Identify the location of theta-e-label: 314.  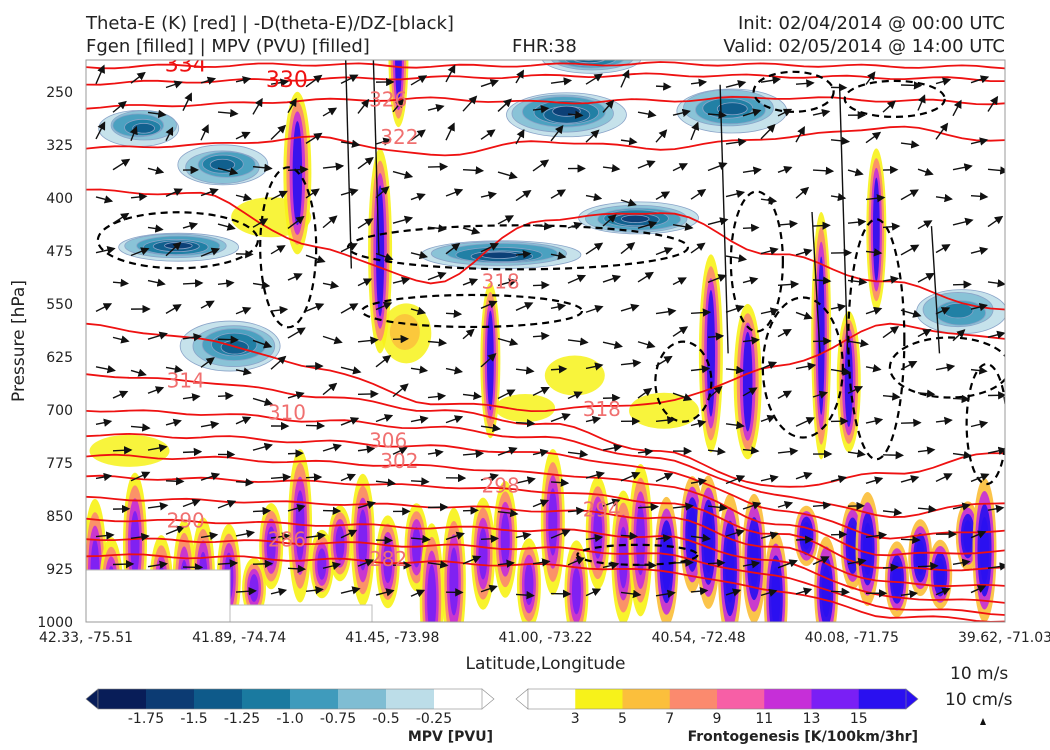
(186, 381).